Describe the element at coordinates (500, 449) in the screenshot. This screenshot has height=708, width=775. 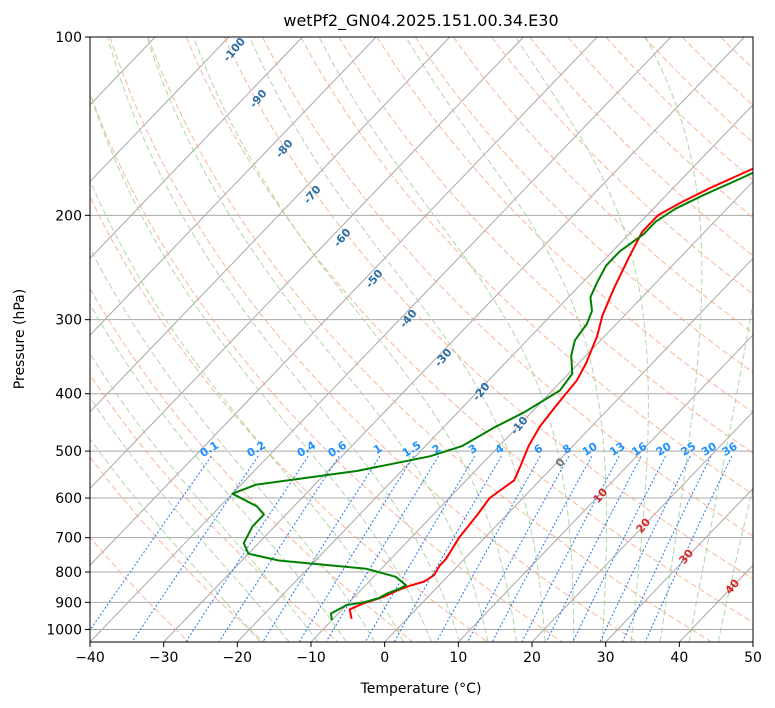
I see `mixing-ratio-label: 4` at that location.